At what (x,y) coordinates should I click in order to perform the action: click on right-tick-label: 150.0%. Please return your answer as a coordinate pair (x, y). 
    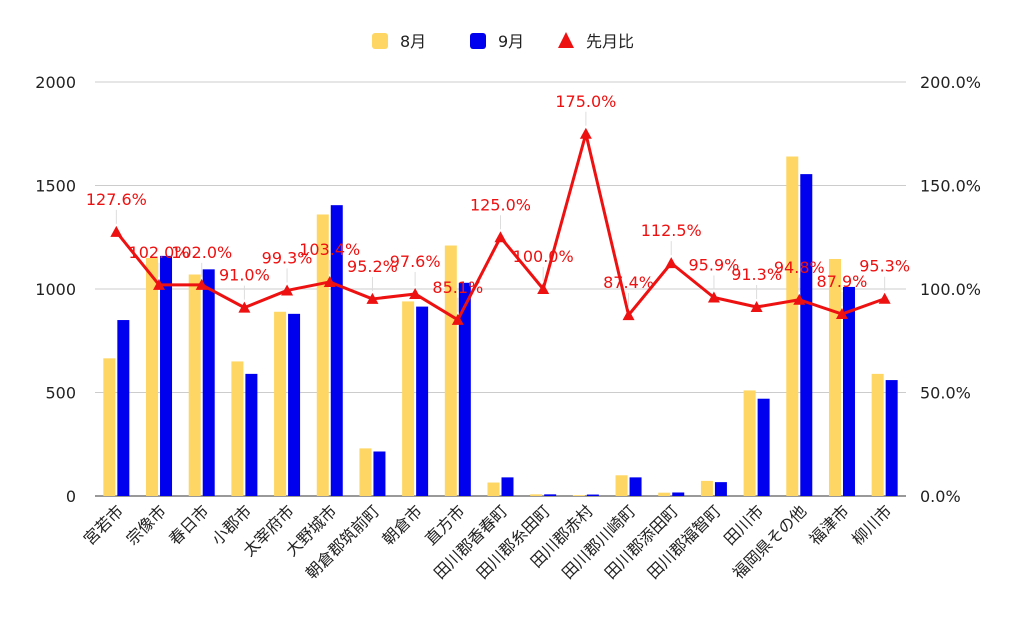
    Looking at the image, I should click on (950, 186).